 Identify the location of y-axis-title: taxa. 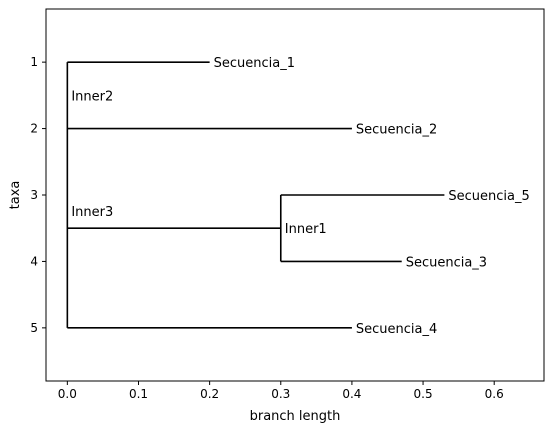
(15, 195).